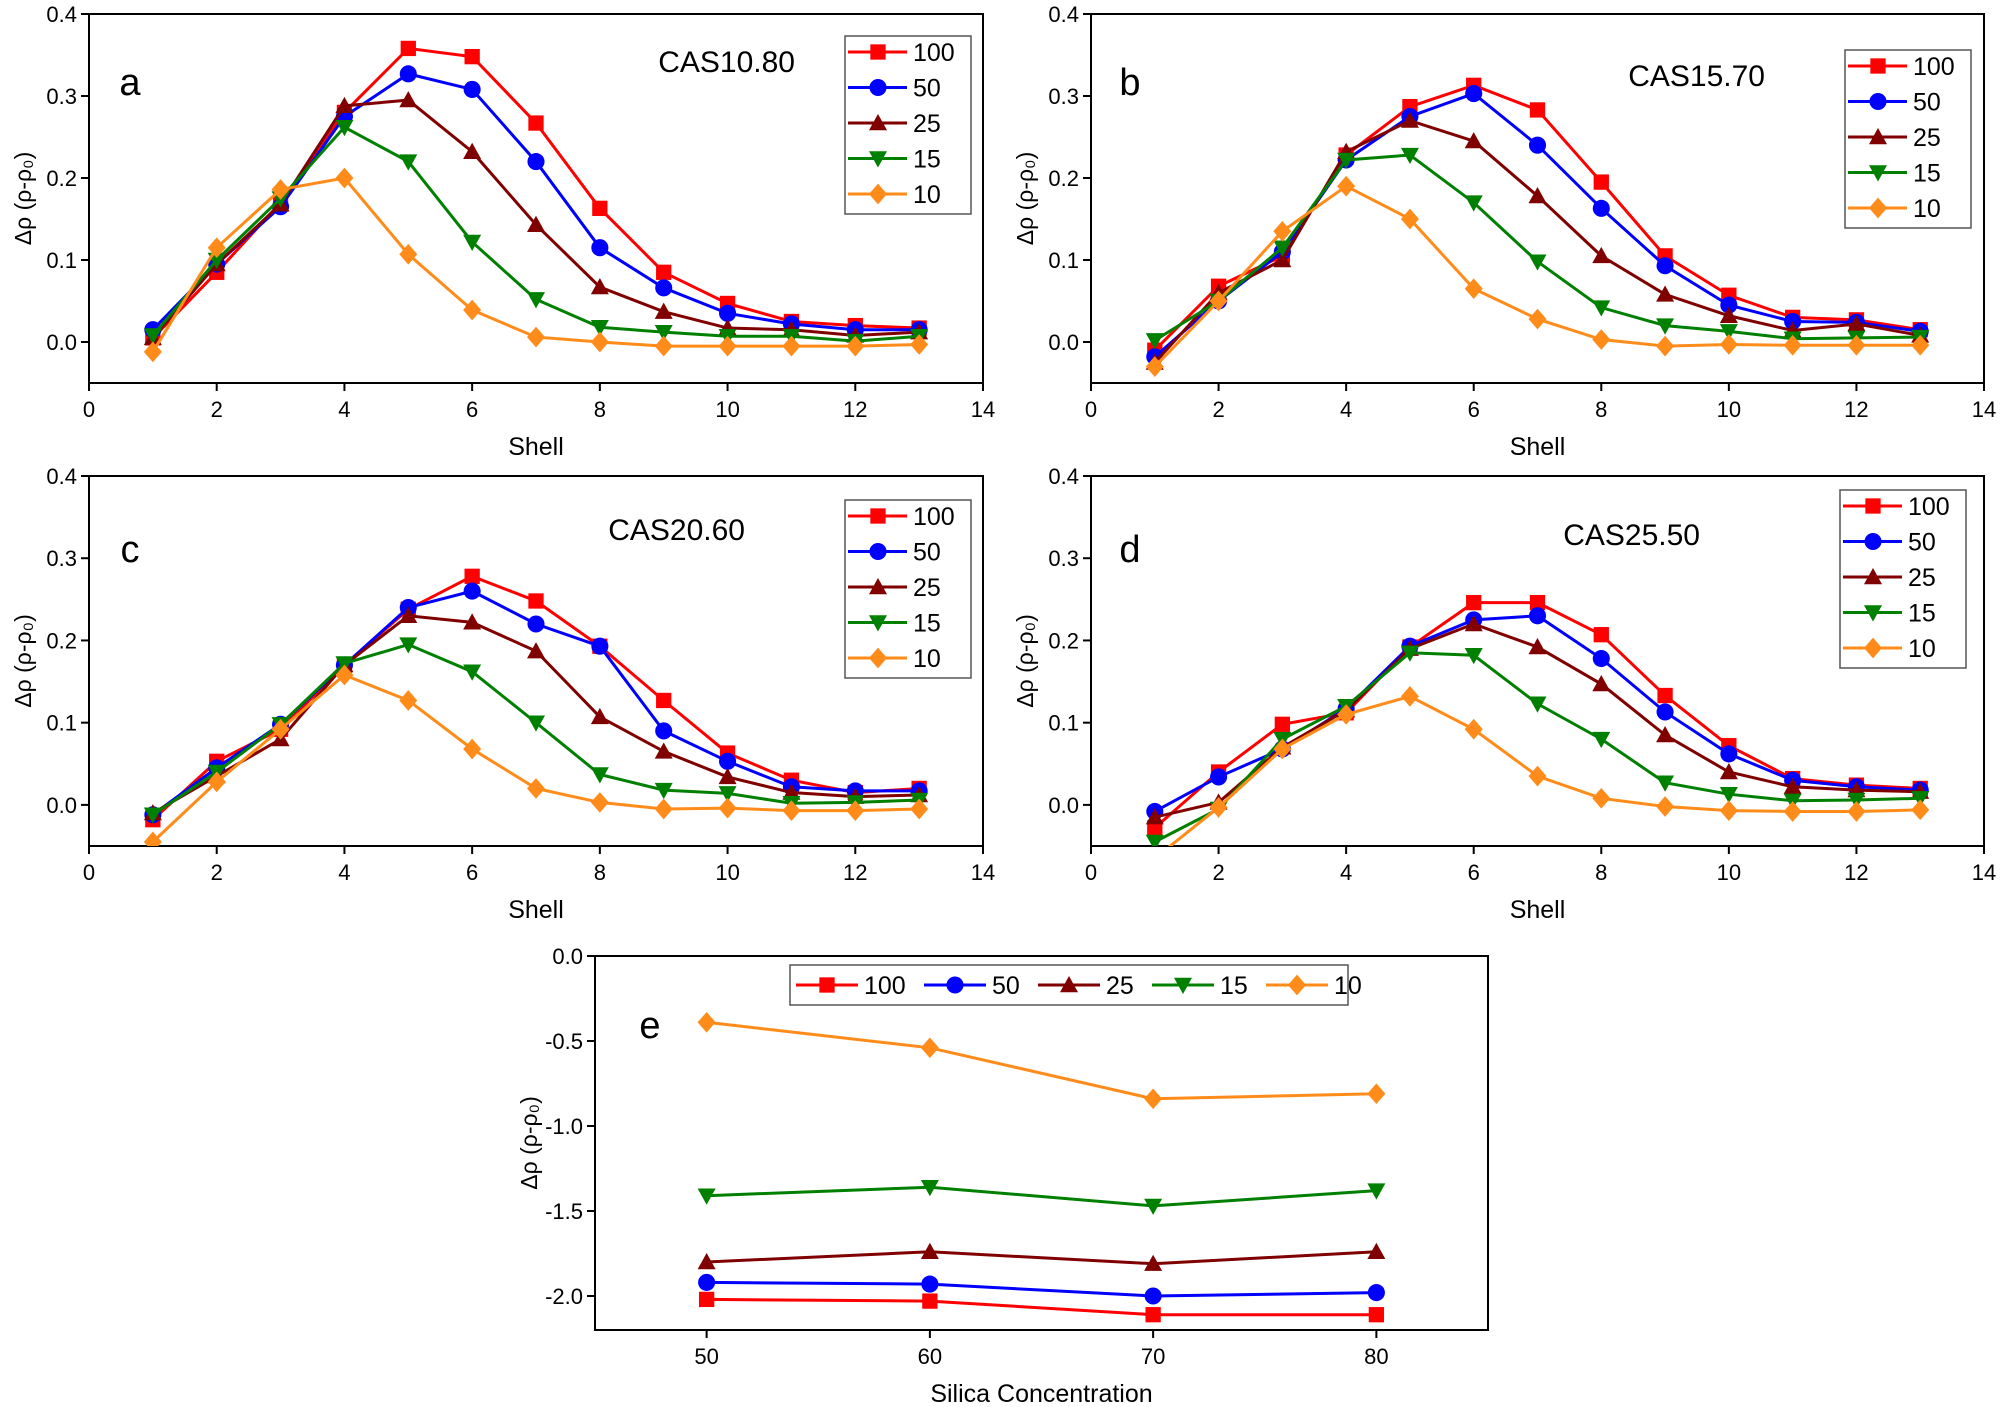 The height and width of the screenshot is (1407, 2001). I want to click on panel-letter: b, so click(1129, 83).